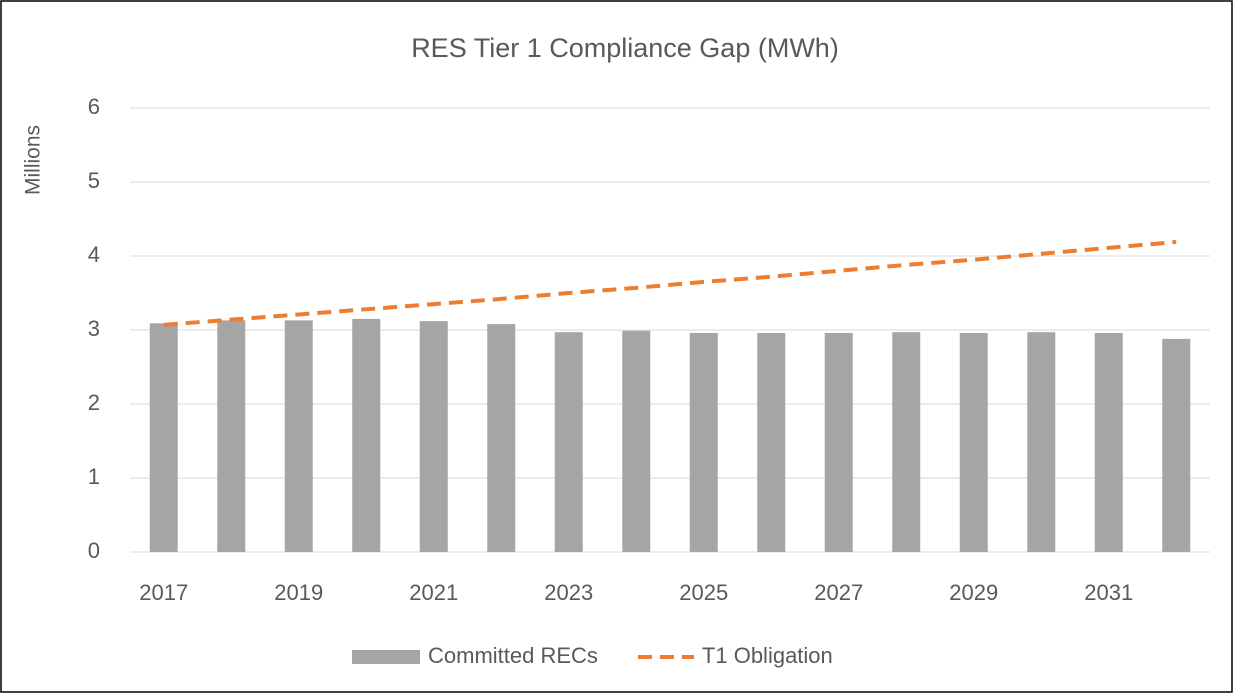  What do you see at coordinates (94, 180) in the screenshot?
I see `y-tick-label: 5` at bounding box center [94, 180].